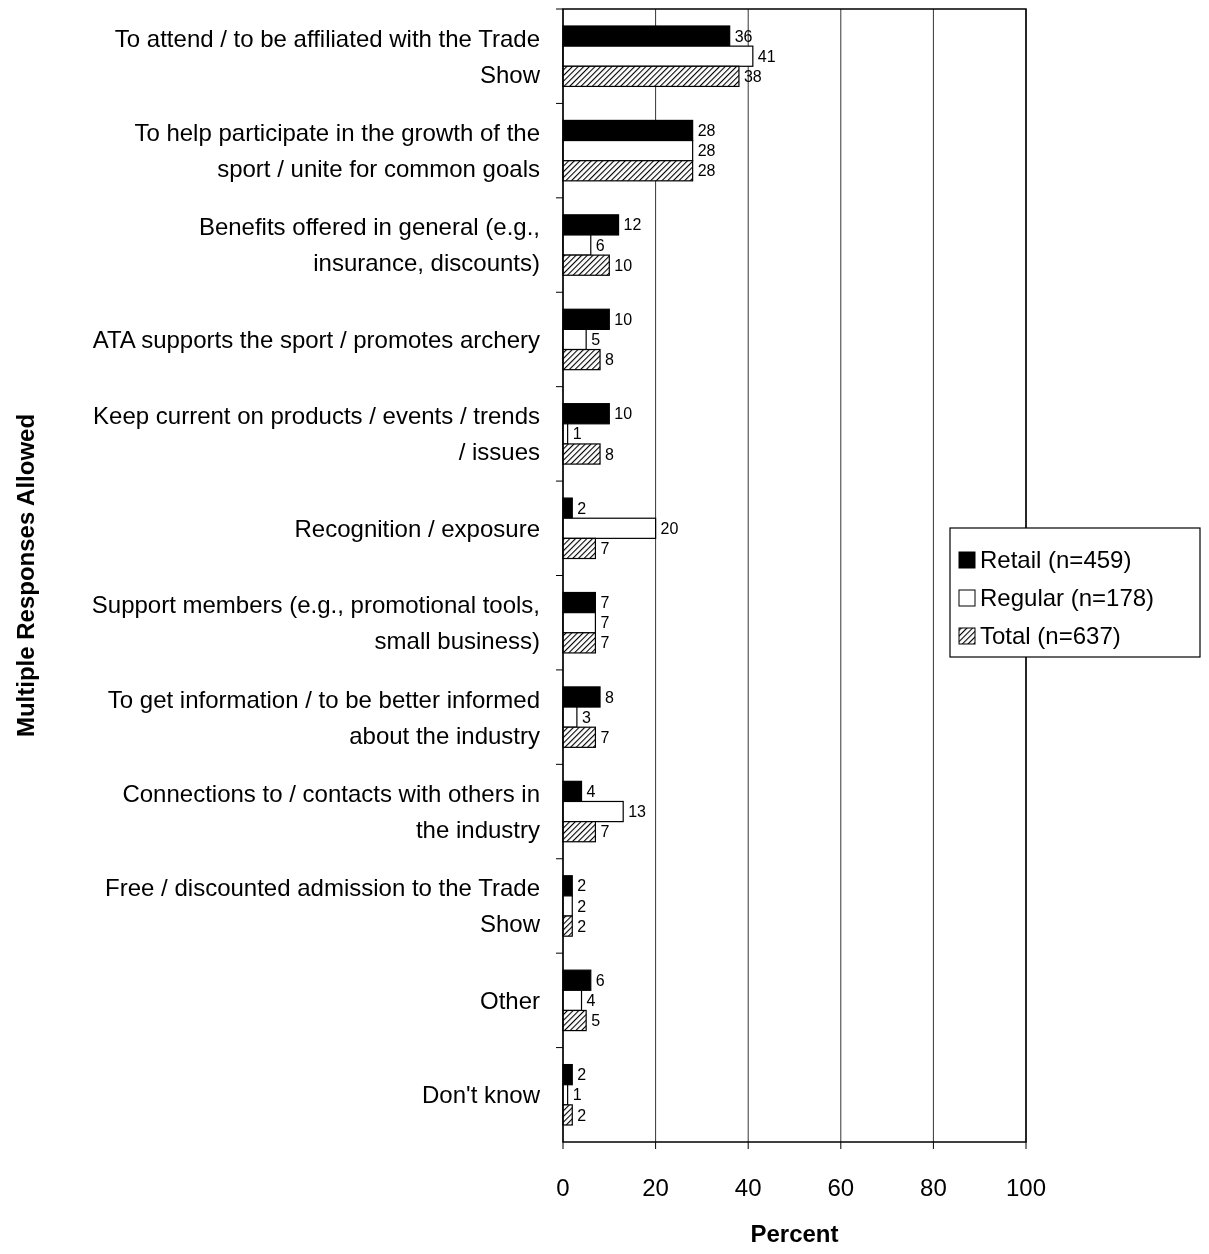 Image resolution: width=1209 pixels, height=1254 pixels. Describe the element at coordinates (743, 36) in the screenshot. I see `data-label: 36` at that location.